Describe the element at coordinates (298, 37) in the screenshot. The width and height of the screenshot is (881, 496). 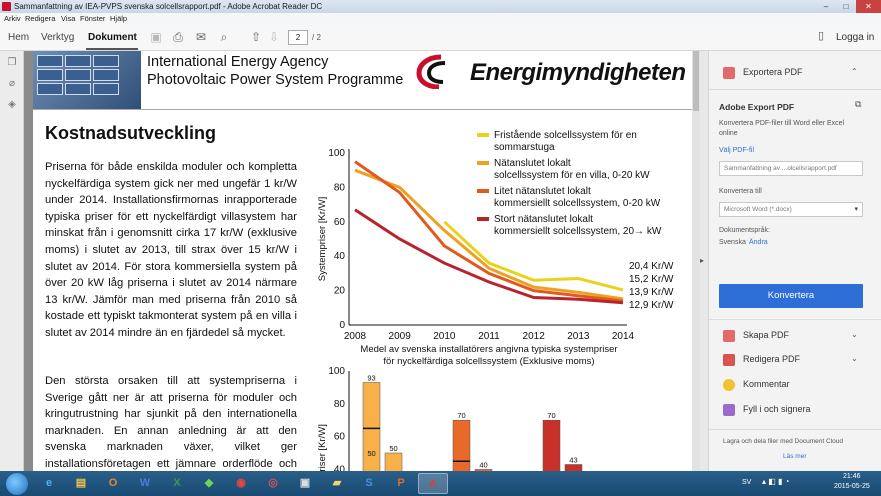
I see `page-number-input: 2` at that location.